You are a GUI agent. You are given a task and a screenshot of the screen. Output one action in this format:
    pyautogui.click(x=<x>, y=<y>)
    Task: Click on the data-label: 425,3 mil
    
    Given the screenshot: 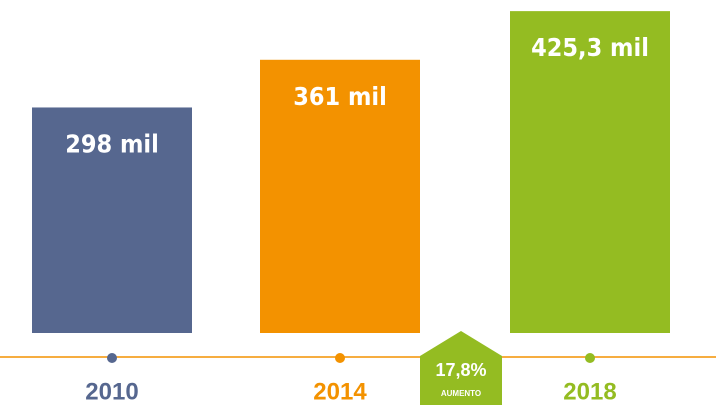 What is the action you would take?
    pyautogui.click(x=590, y=47)
    